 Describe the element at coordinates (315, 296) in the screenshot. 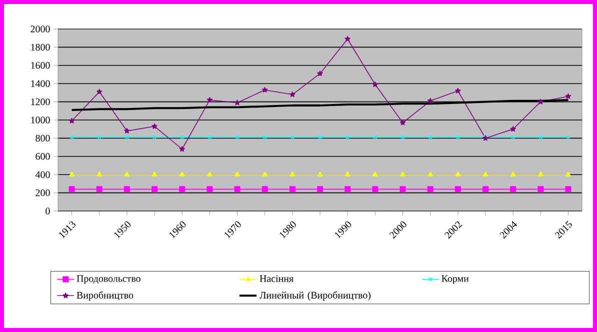

I see `legend-label: Линейный (Виробництво)` at that location.